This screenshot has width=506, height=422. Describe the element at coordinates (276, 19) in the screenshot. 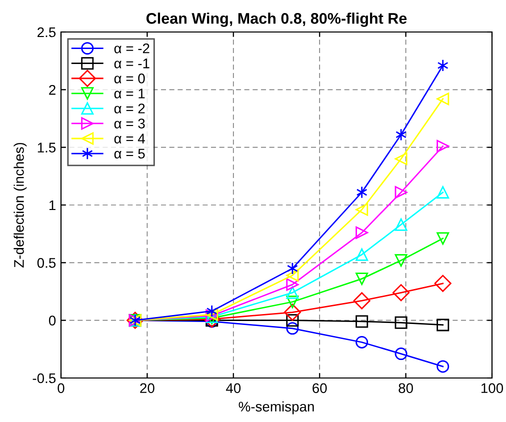

I see `chart-title: Clean Wing, Mach 0.8, 80%-flight Re` at that location.